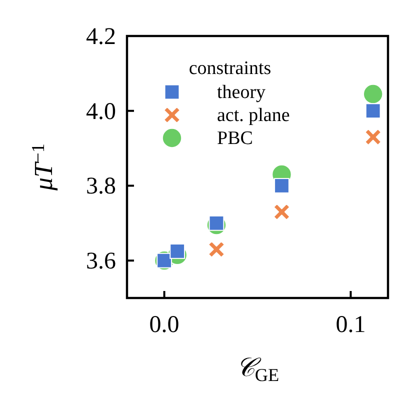 Image resolution: width=415 pixels, height=408 pixels. I want to click on y-tick-label: 4.0, so click(101, 111).